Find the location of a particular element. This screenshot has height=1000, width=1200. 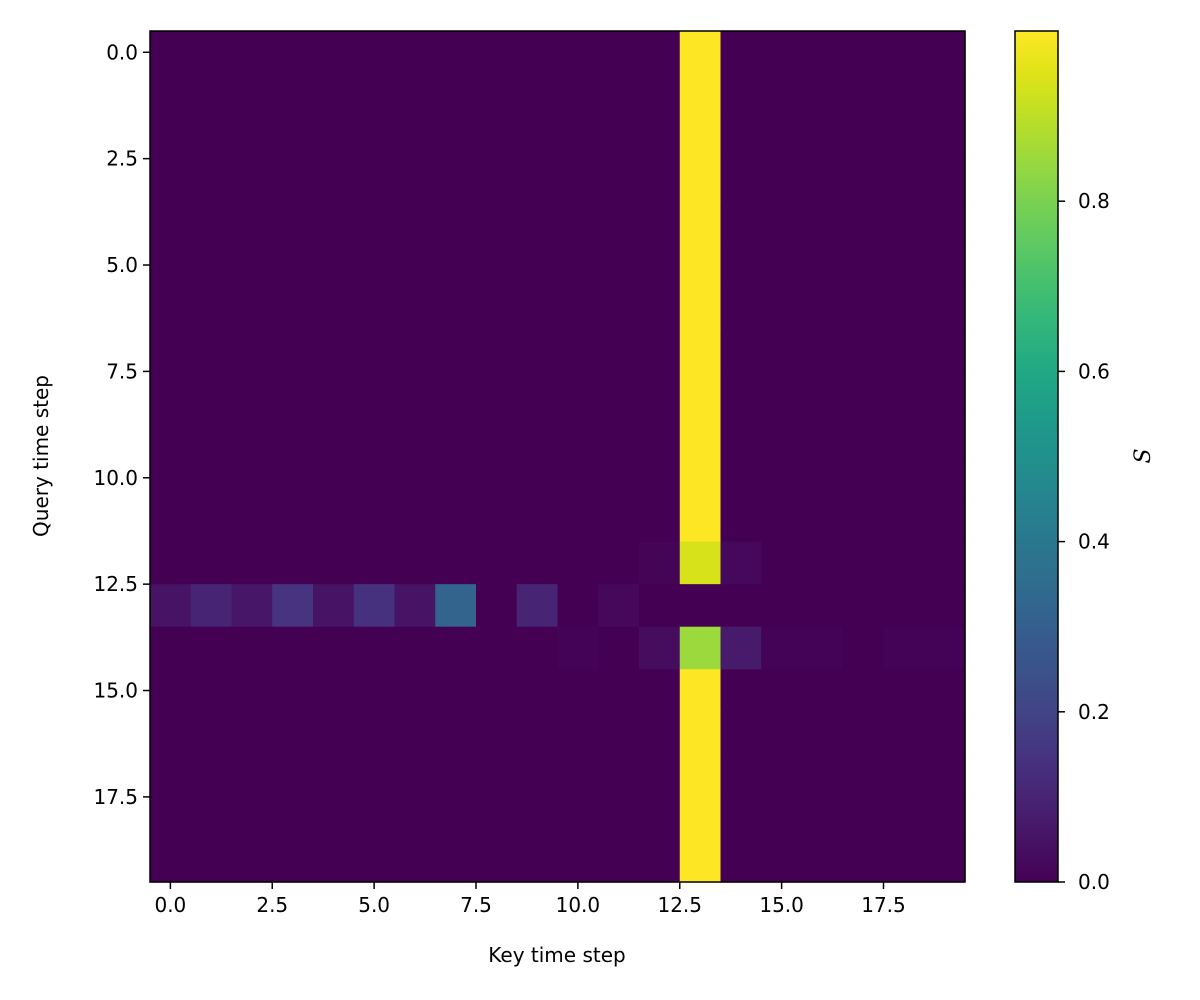

x-tick-label: 10.0 is located at coordinates (578, 905).